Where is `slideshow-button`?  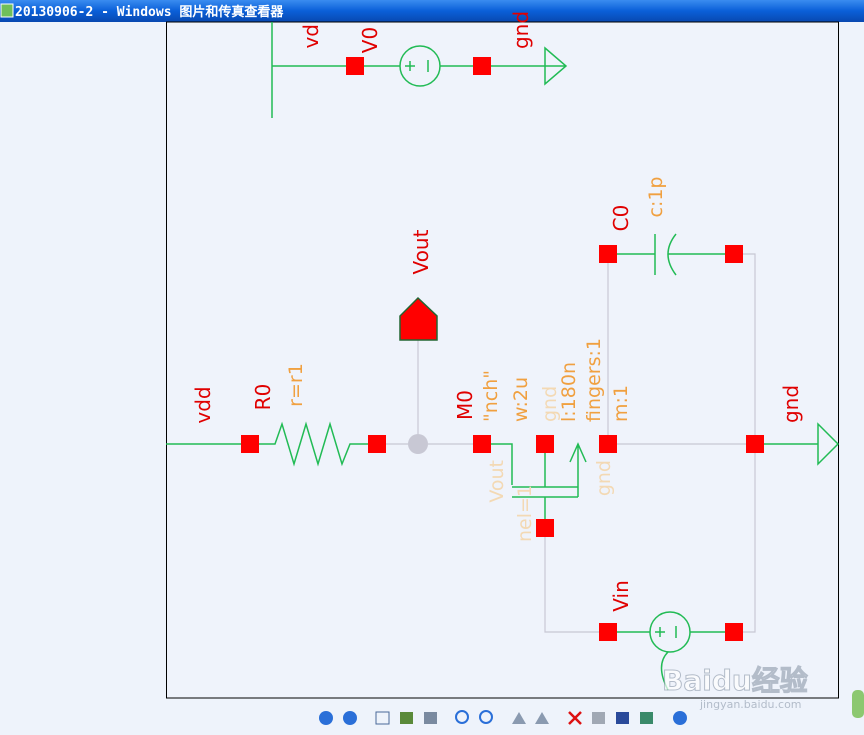
slideshow-button is located at coordinates (430, 718).